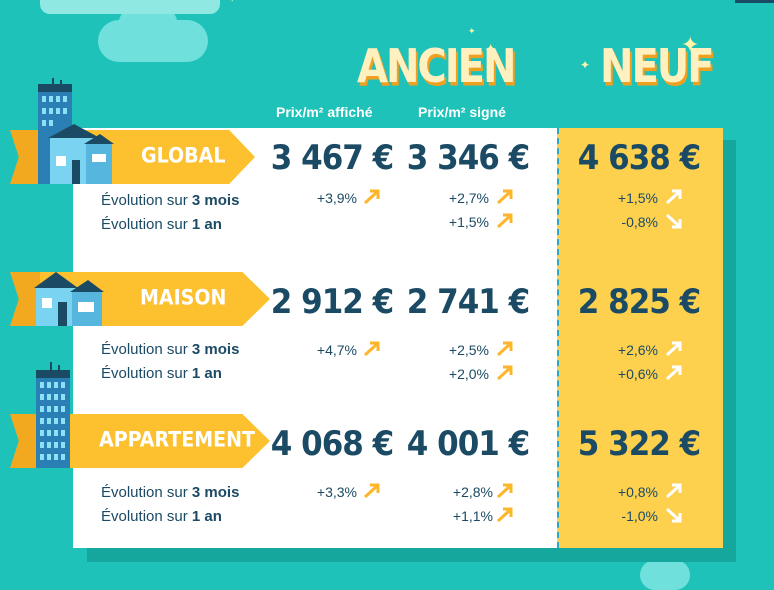 The height and width of the screenshot is (590, 774). What do you see at coordinates (53, 415) in the screenshot?
I see `apartment-building-icon` at bounding box center [53, 415].